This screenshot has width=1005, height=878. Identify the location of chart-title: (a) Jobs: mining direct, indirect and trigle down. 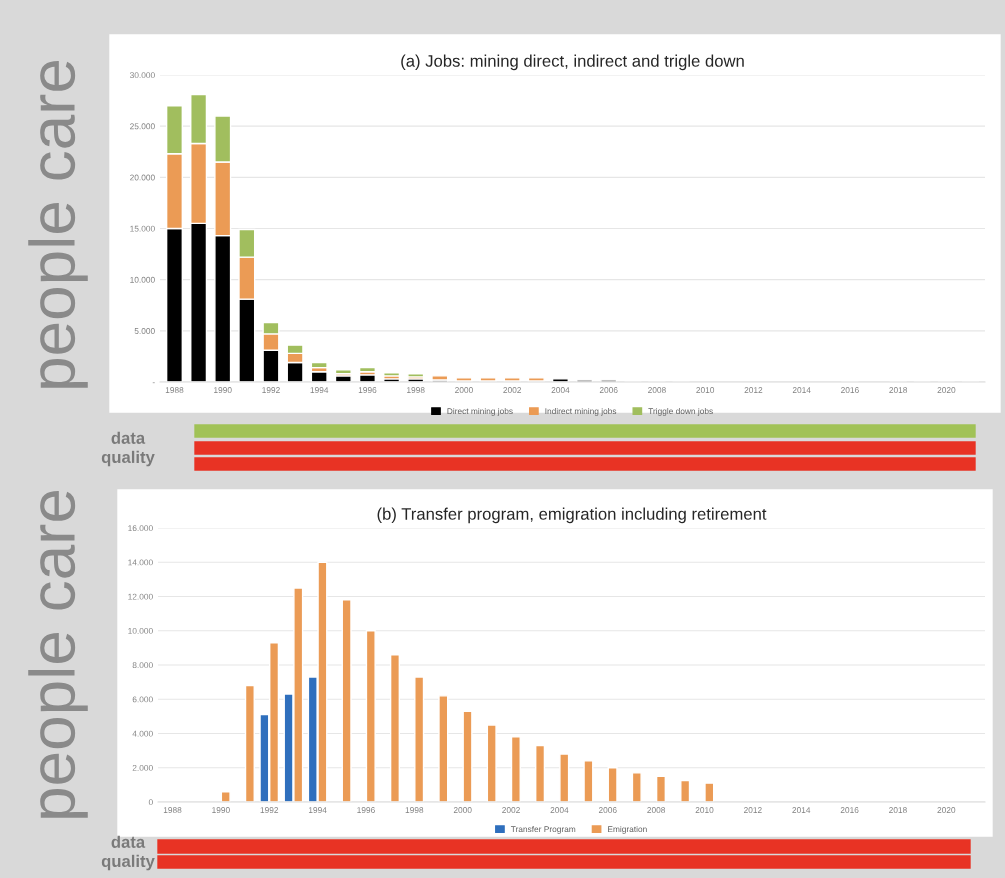
(572, 62).